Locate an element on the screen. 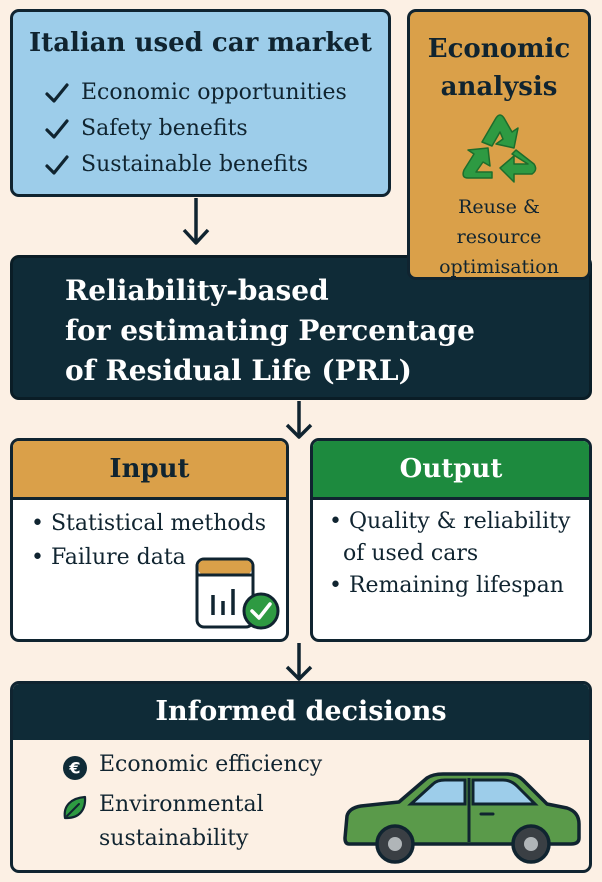  output-title: Output is located at coordinates (451, 469).